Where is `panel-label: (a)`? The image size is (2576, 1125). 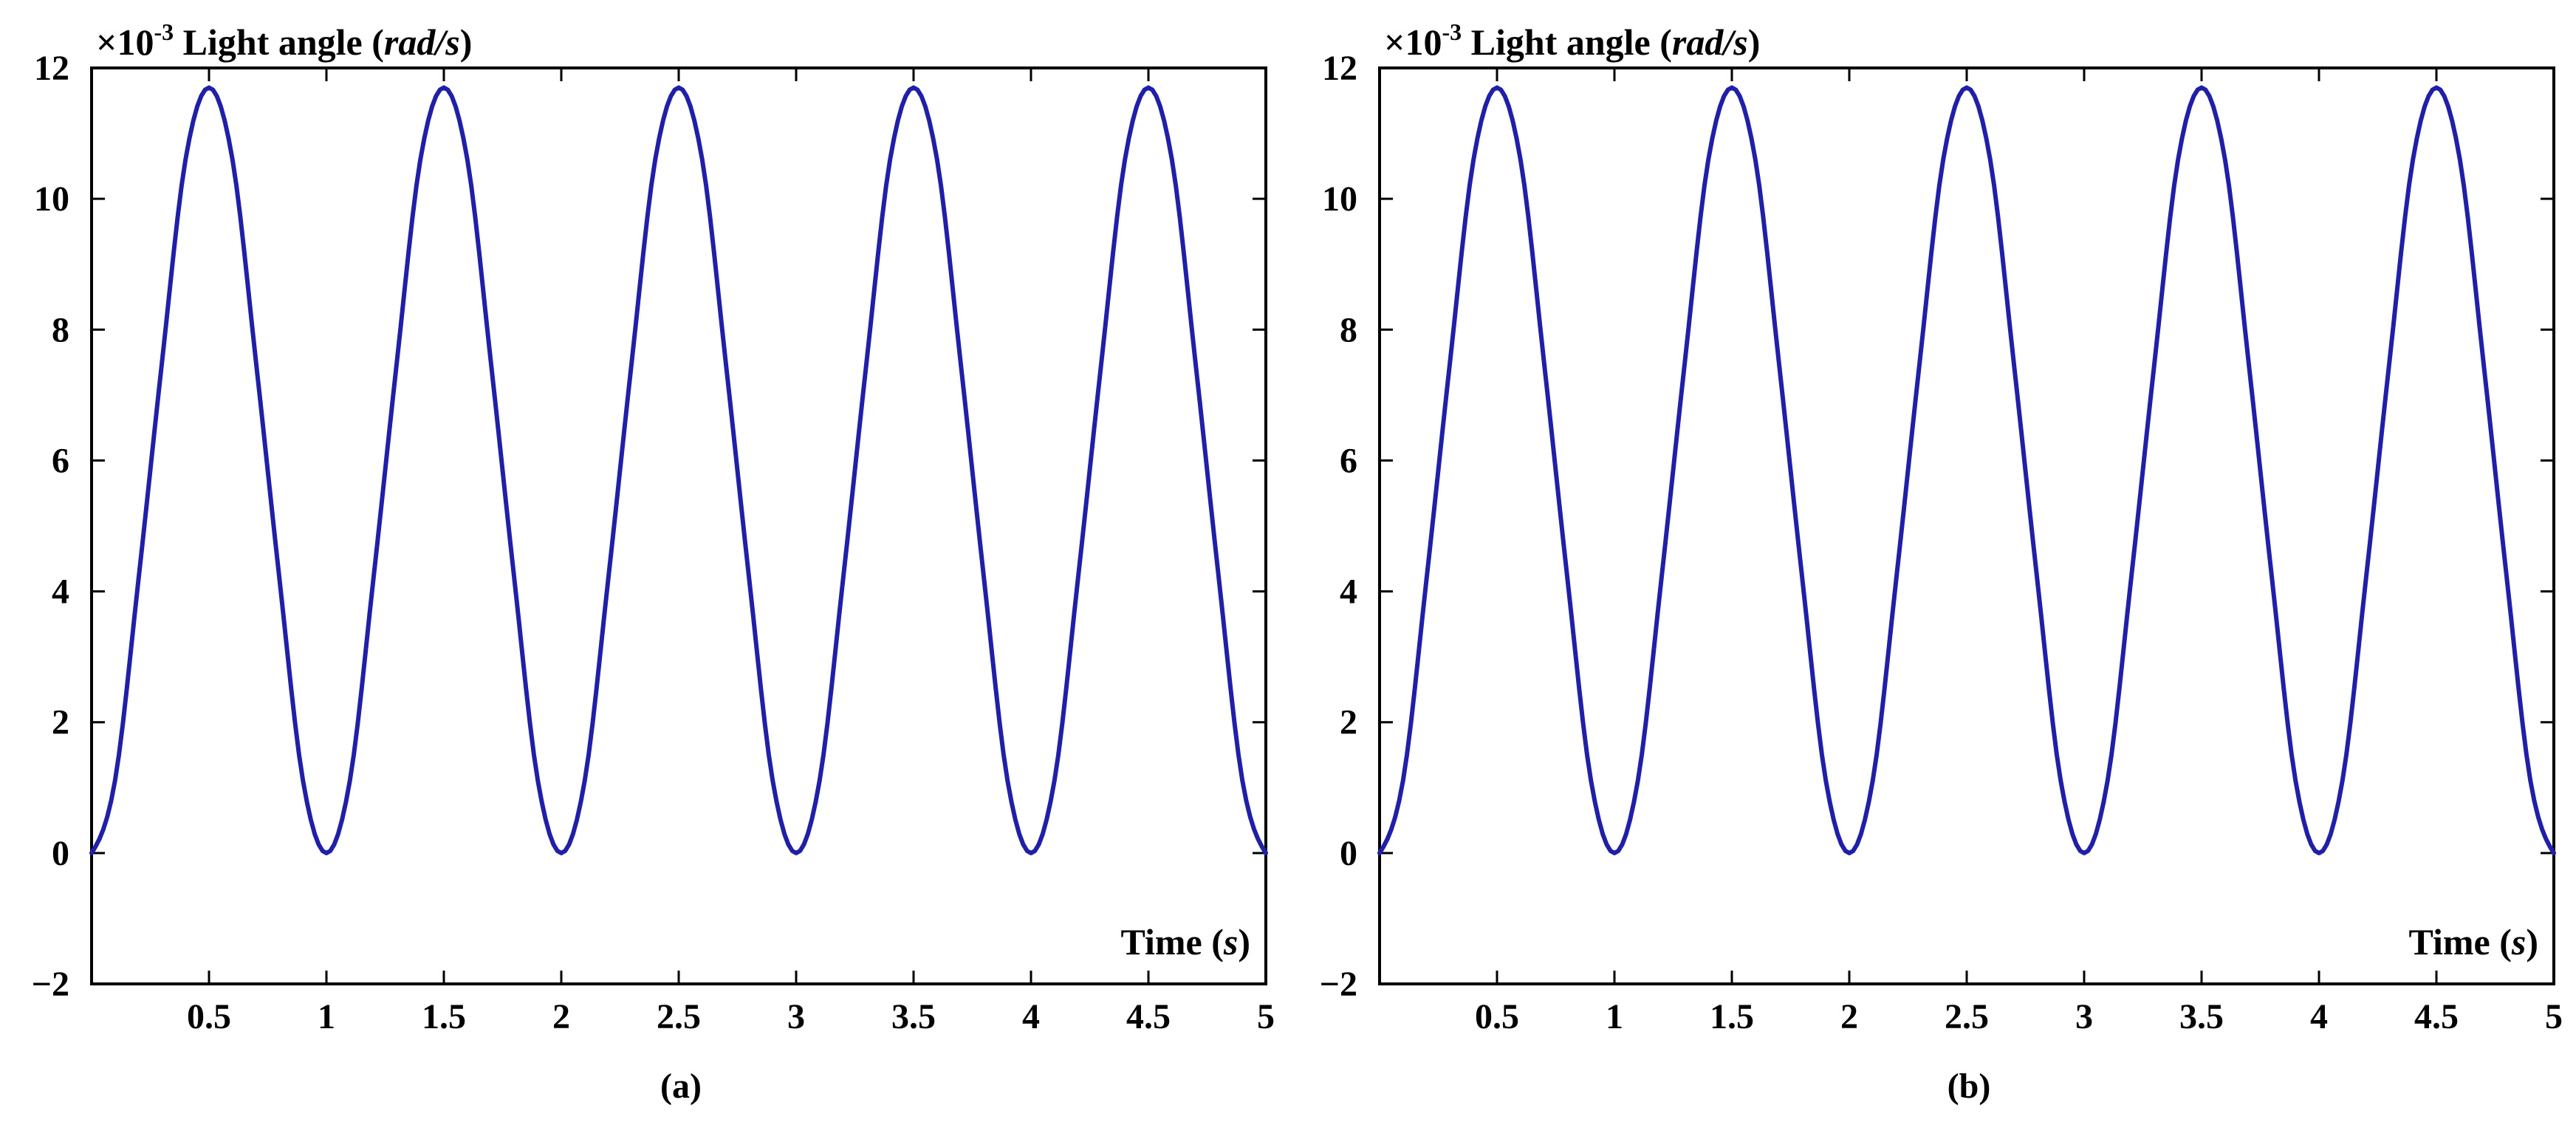
panel-label: (a) is located at coordinates (681, 1086).